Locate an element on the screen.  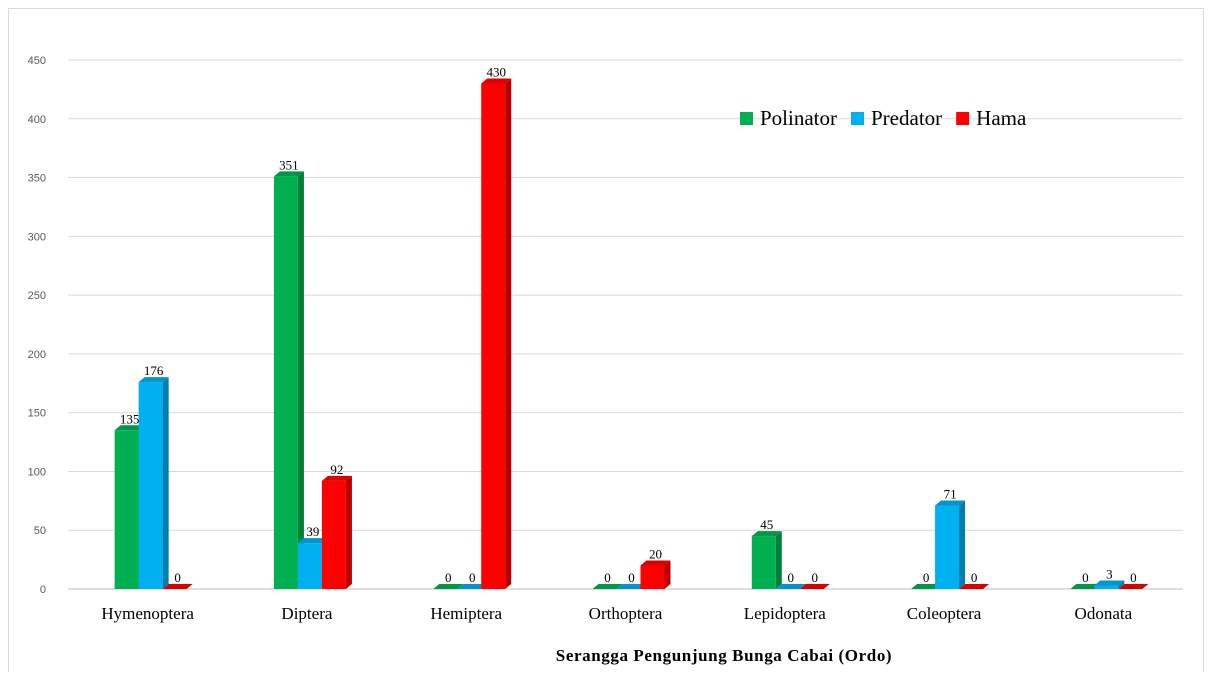
bar-hama-orthoptera is located at coordinates (655, 574).